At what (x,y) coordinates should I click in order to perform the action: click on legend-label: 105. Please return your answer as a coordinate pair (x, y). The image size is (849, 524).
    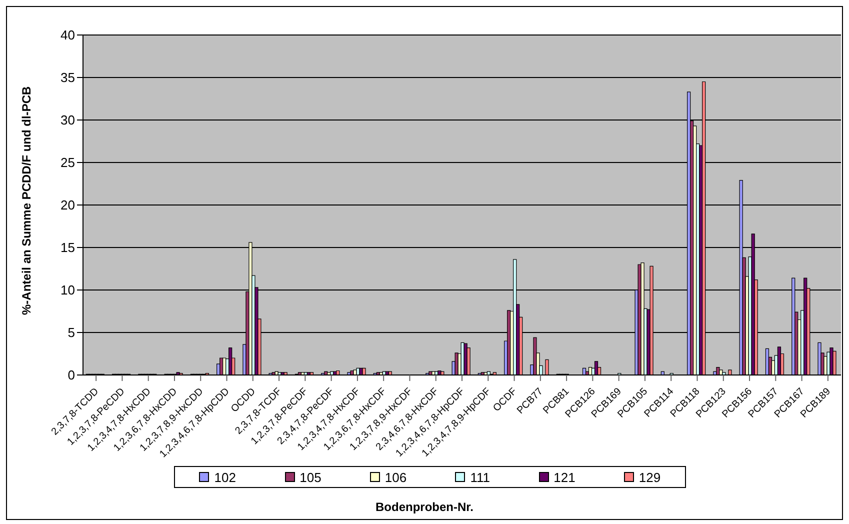
    Looking at the image, I should click on (310, 477).